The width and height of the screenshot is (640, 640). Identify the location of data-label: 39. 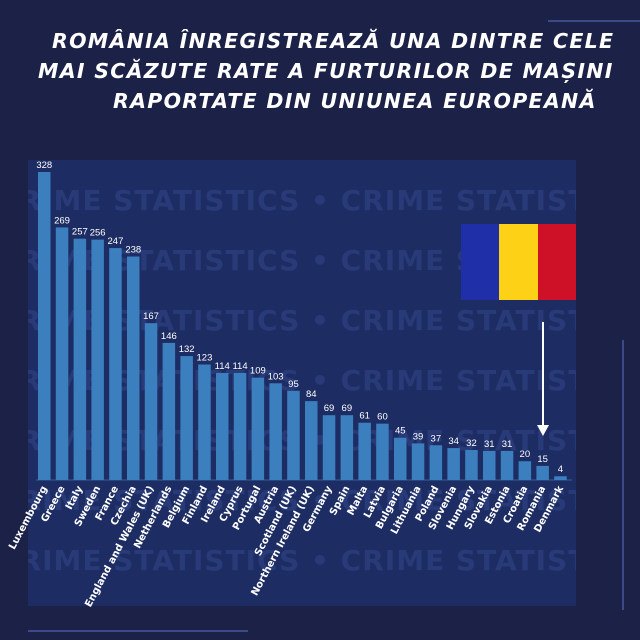
(418, 436).